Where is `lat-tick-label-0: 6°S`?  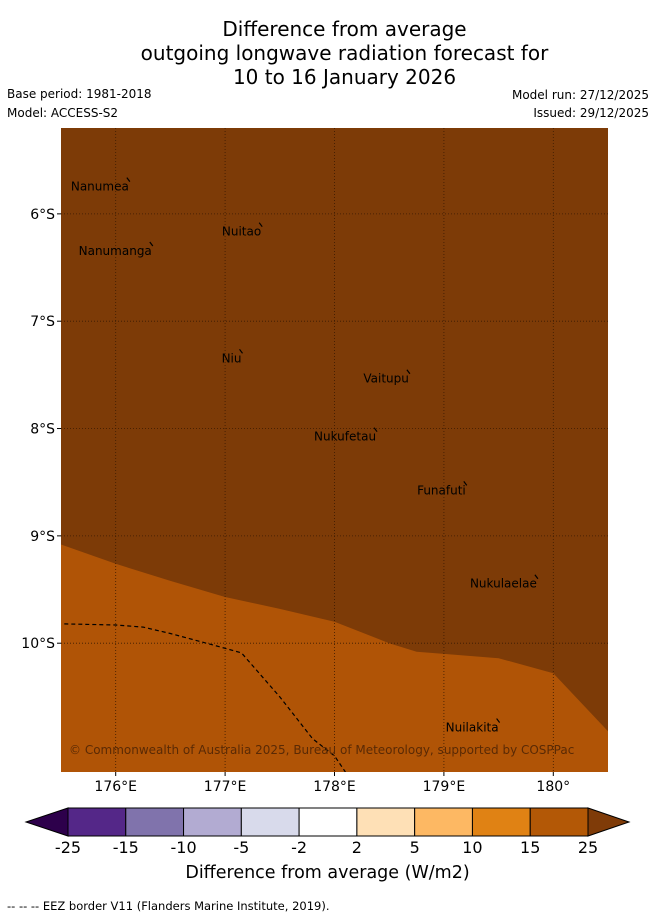
lat-tick-label-0: 6°S is located at coordinates (42, 215).